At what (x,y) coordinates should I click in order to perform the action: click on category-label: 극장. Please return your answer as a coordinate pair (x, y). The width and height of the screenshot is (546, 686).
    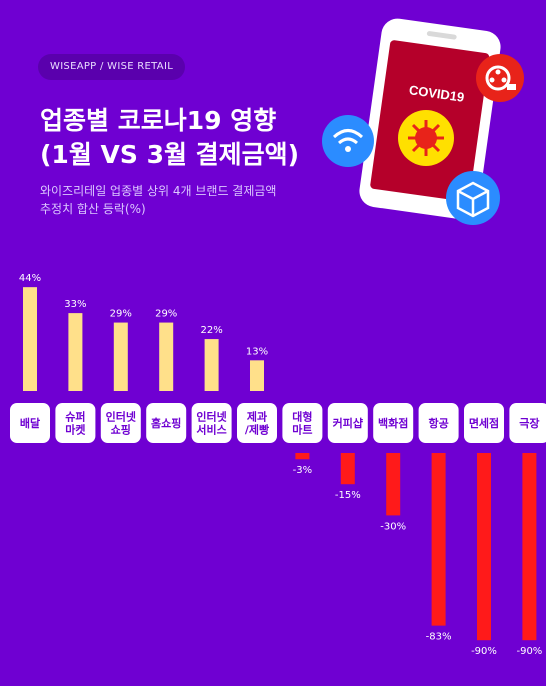
    Looking at the image, I should click on (529, 423).